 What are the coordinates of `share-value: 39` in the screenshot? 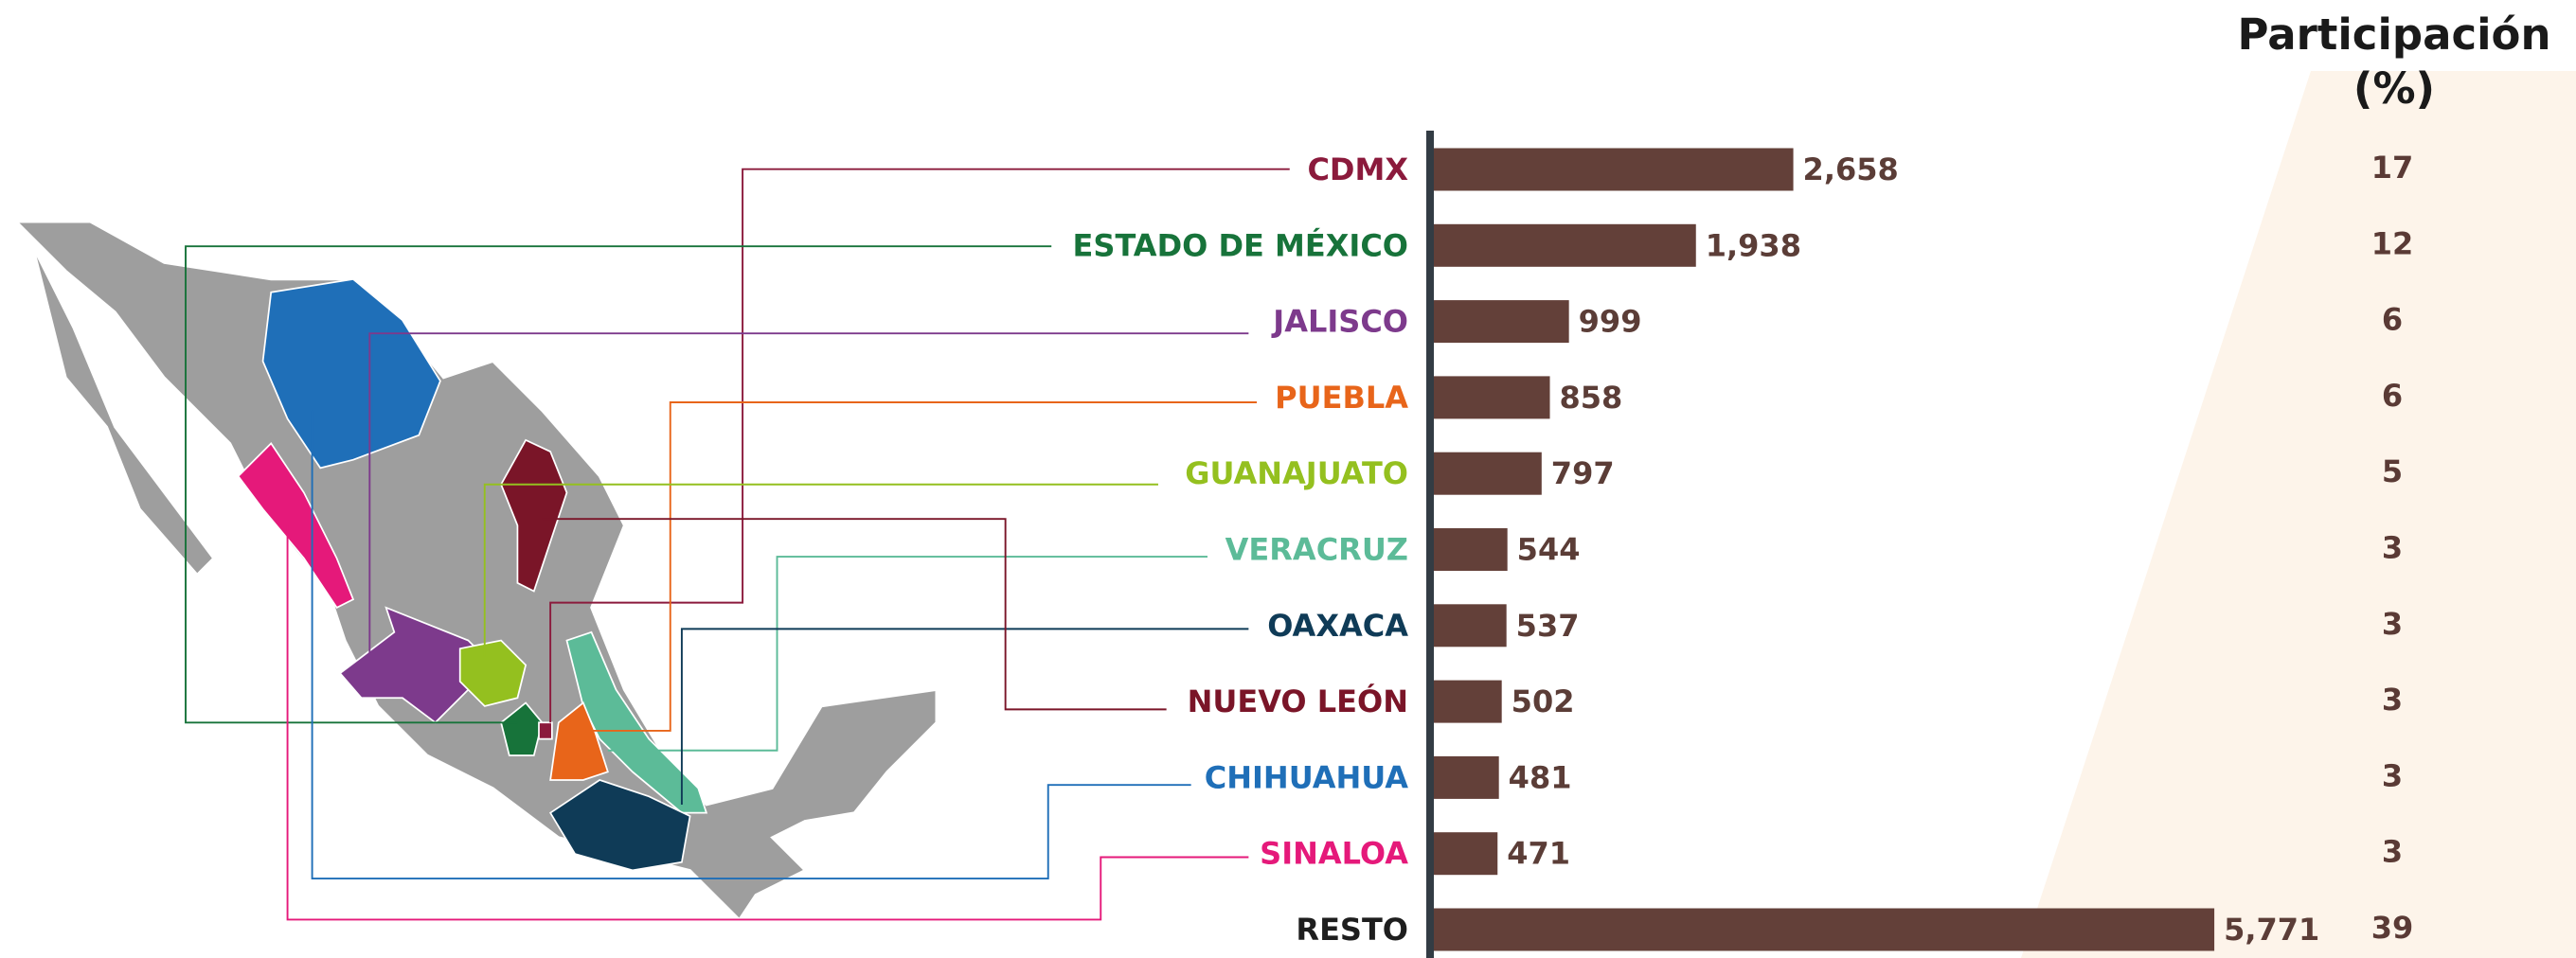 It's located at (2392, 928).